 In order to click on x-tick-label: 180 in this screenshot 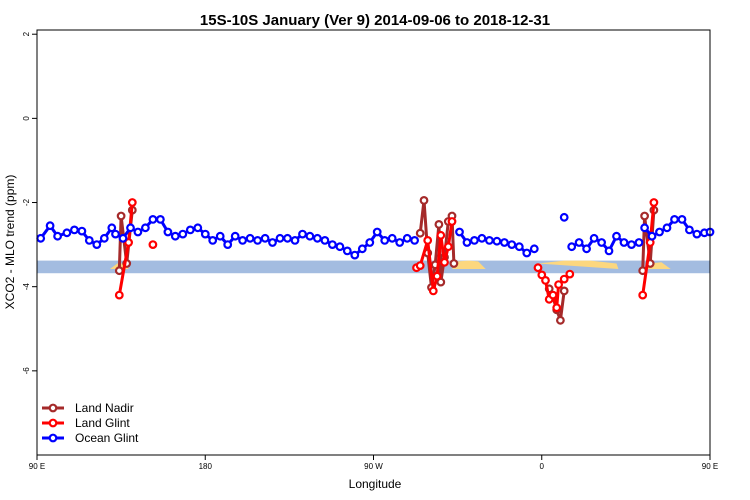, I will do `click(206, 466)`.